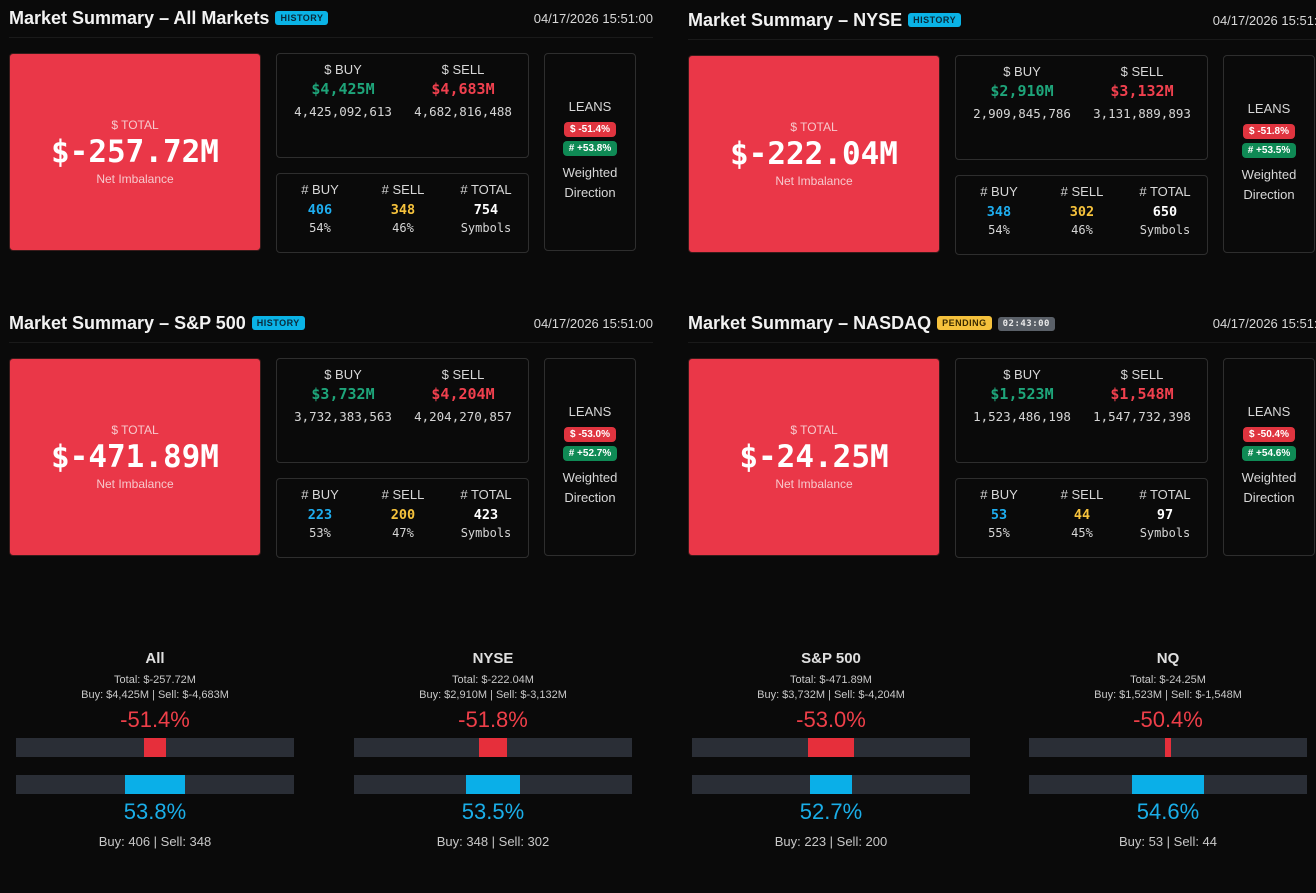  I want to click on count-sell-column: # SELL 44 45%, so click(1082, 513).